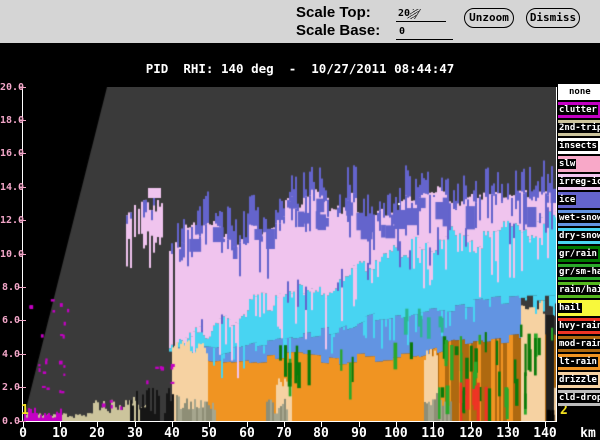  Describe the element at coordinates (12, 187) in the screenshot. I see `y-tick-label: 14.0` at that location.